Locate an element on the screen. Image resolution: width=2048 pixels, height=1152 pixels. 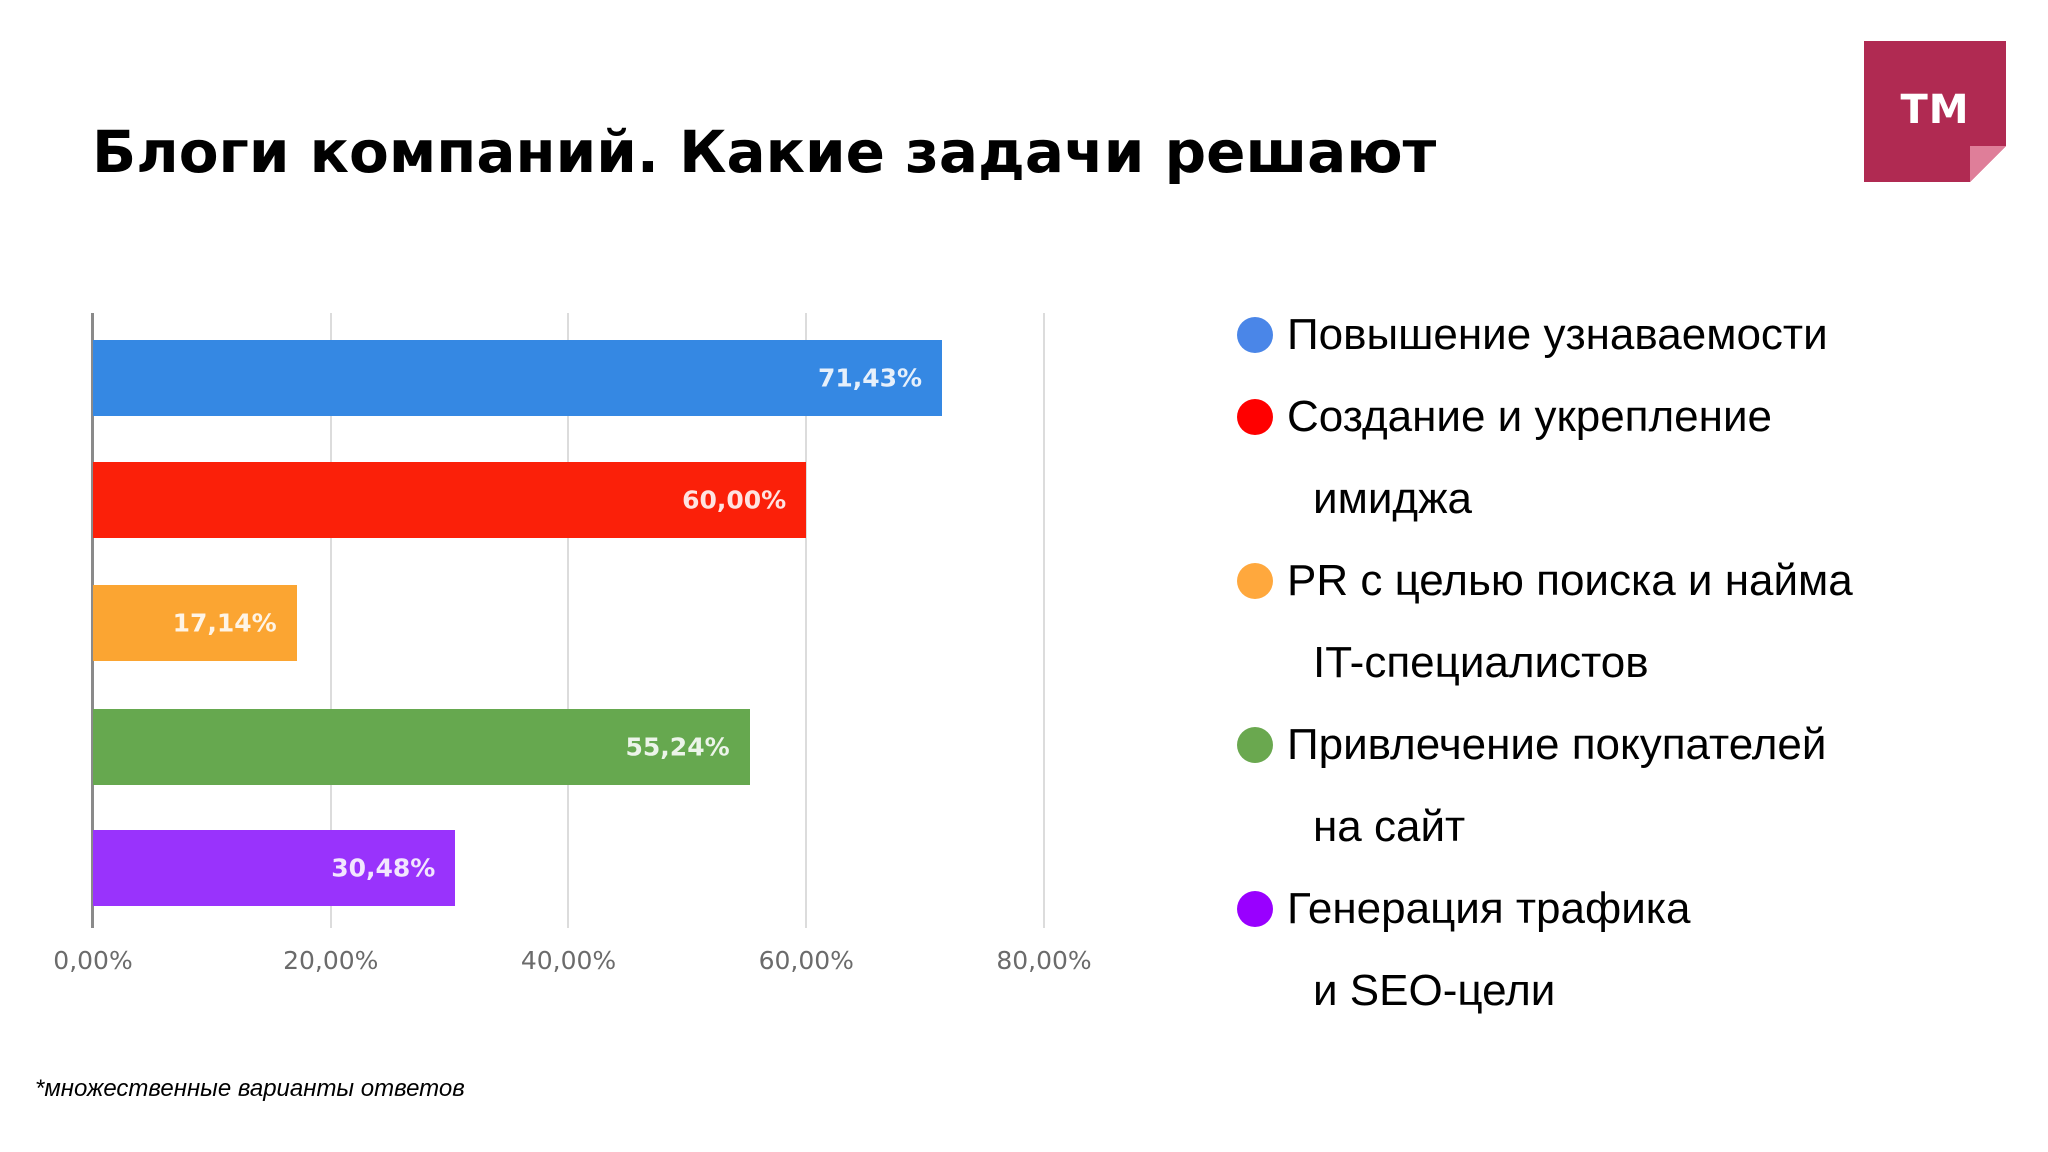
logo-text: TM is located at coordinates (1935, 110).